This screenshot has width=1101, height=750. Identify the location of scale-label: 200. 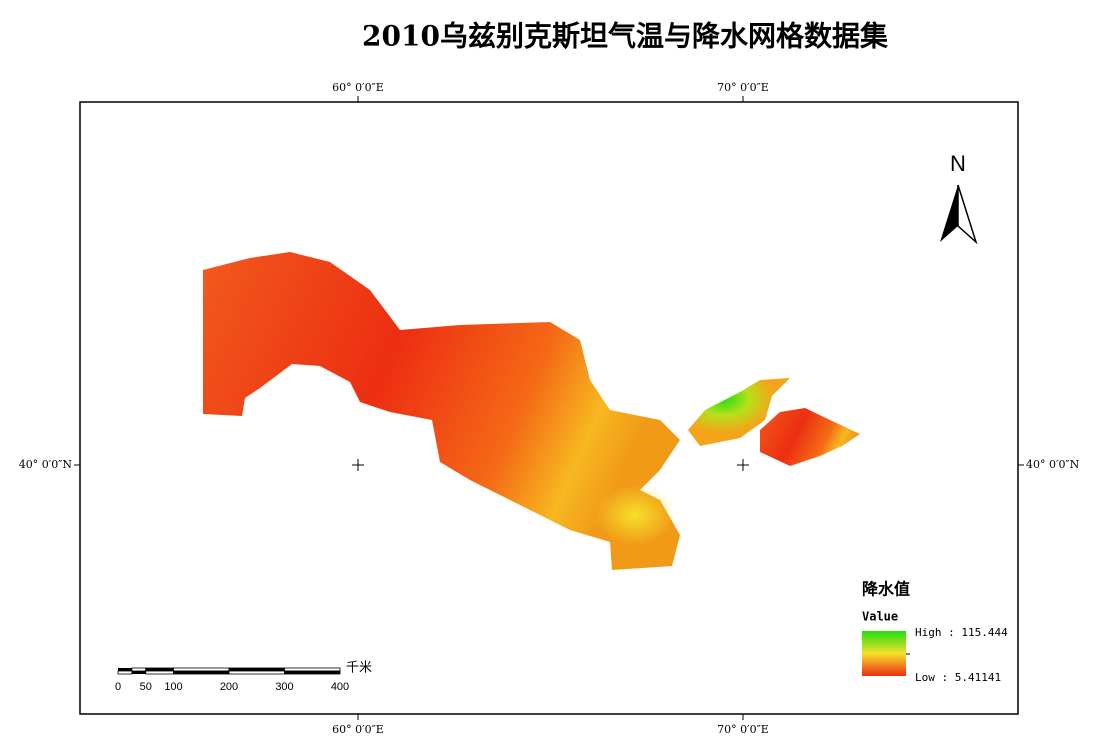
(229, 687).